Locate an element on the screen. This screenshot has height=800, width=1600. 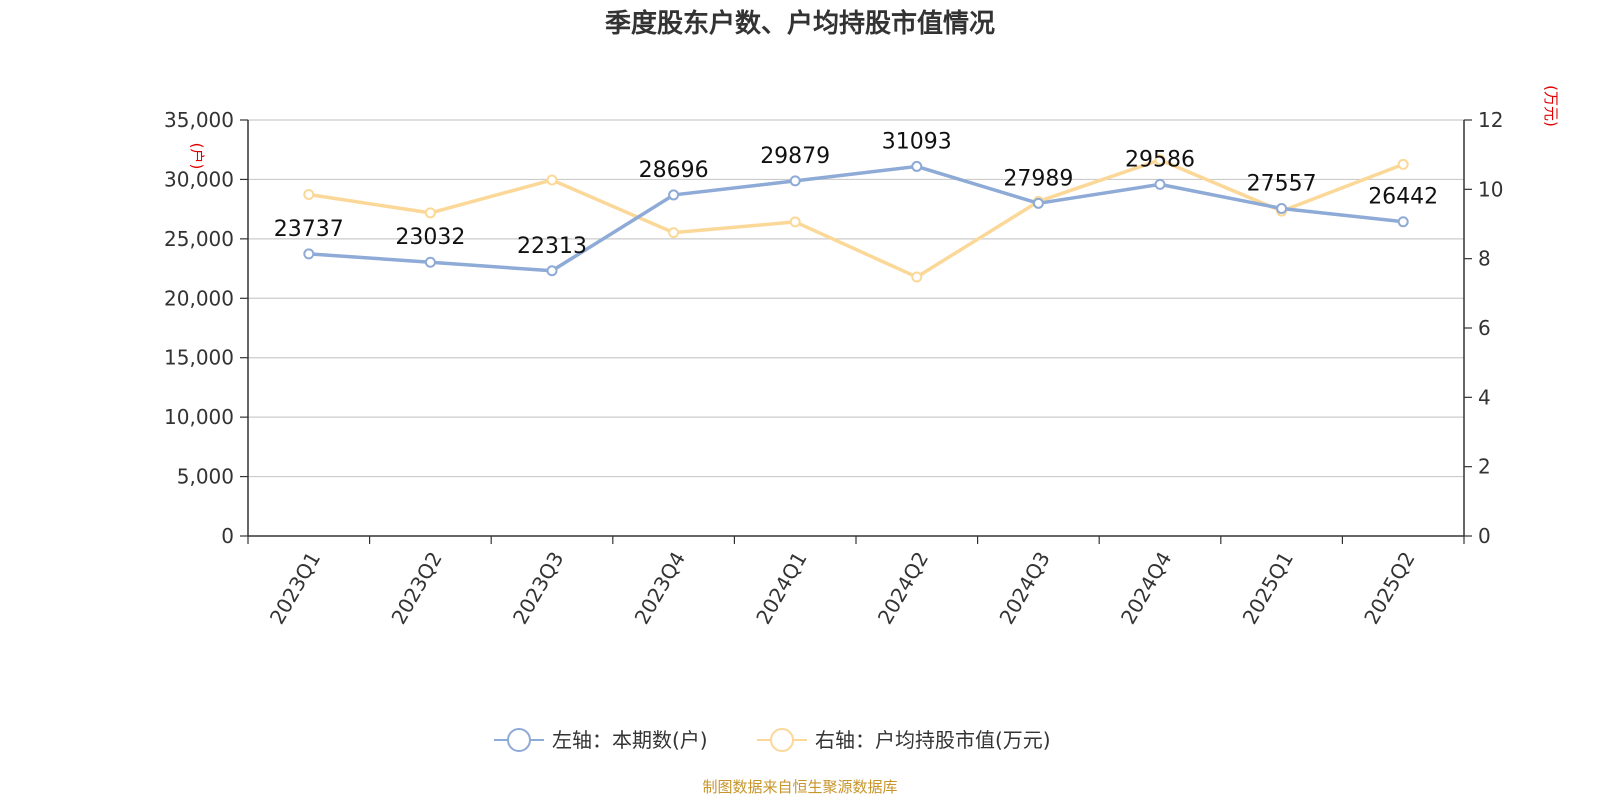
data-label: 23737 is located at coordinates (309, 229).